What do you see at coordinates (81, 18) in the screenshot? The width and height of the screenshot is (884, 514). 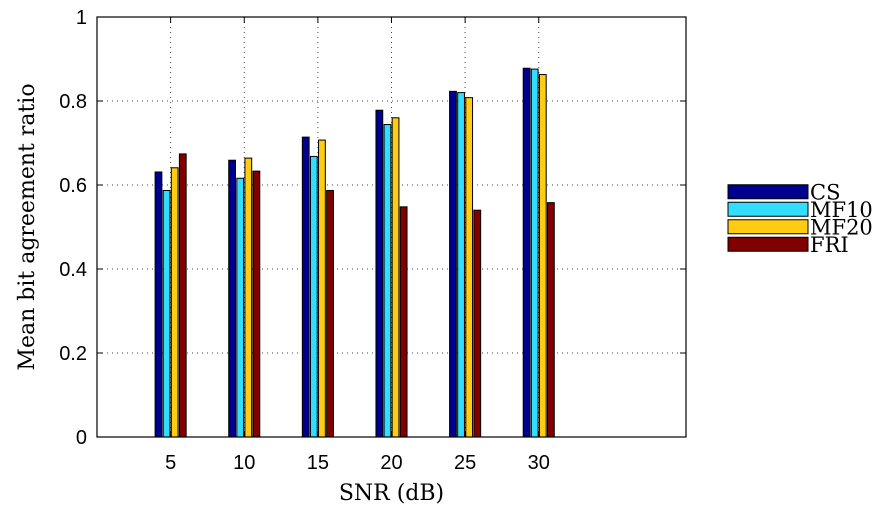 I see `y-tick-label: 1` at bounding box center [81, 18].